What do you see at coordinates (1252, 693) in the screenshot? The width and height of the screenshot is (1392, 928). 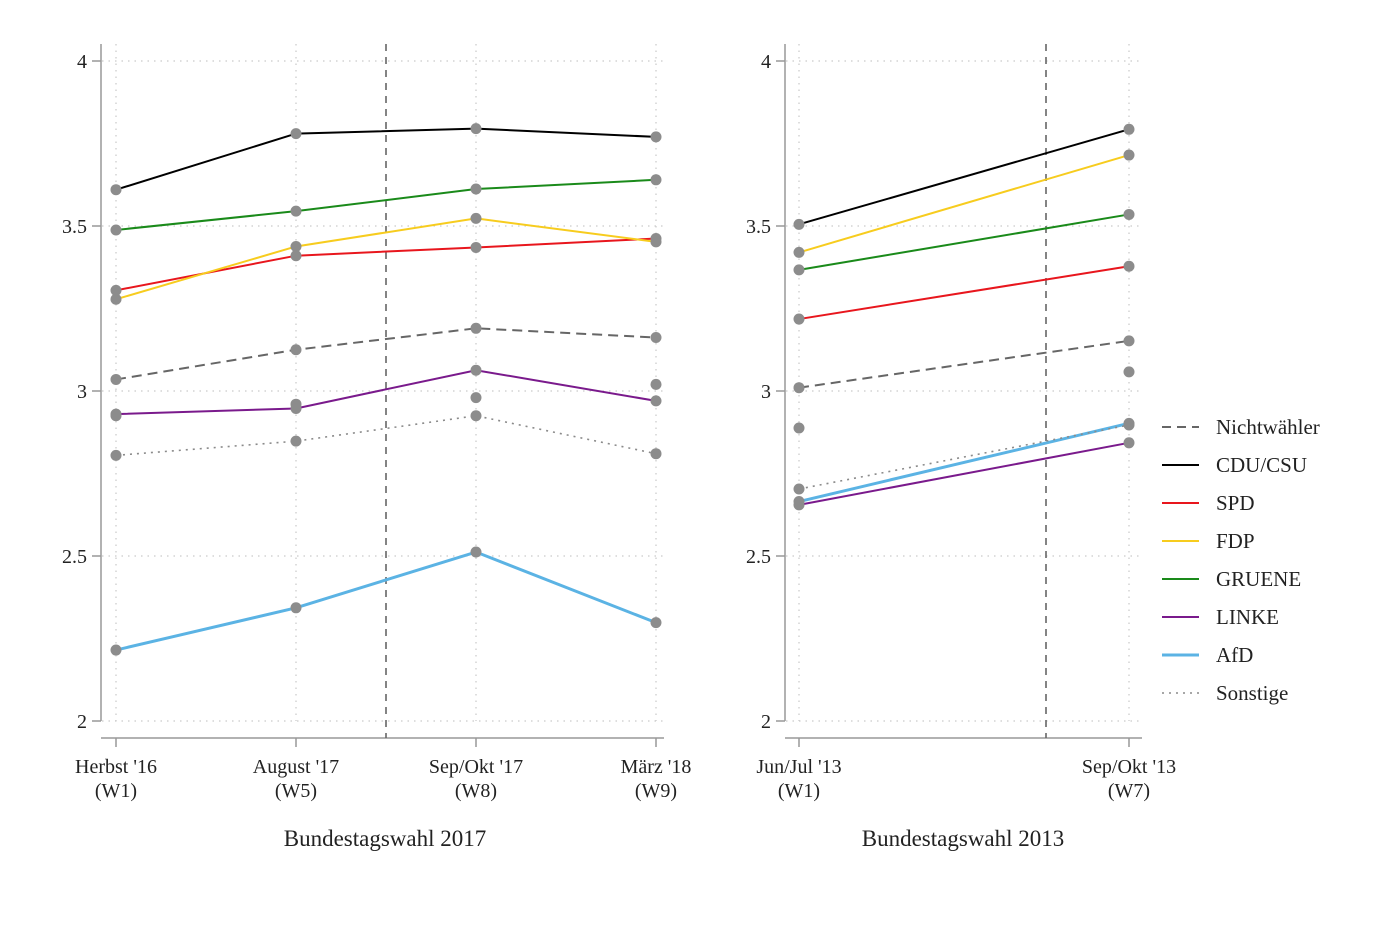 I see `legend-label-sonstige: Sonstige` at bounding box center [1252, 693].